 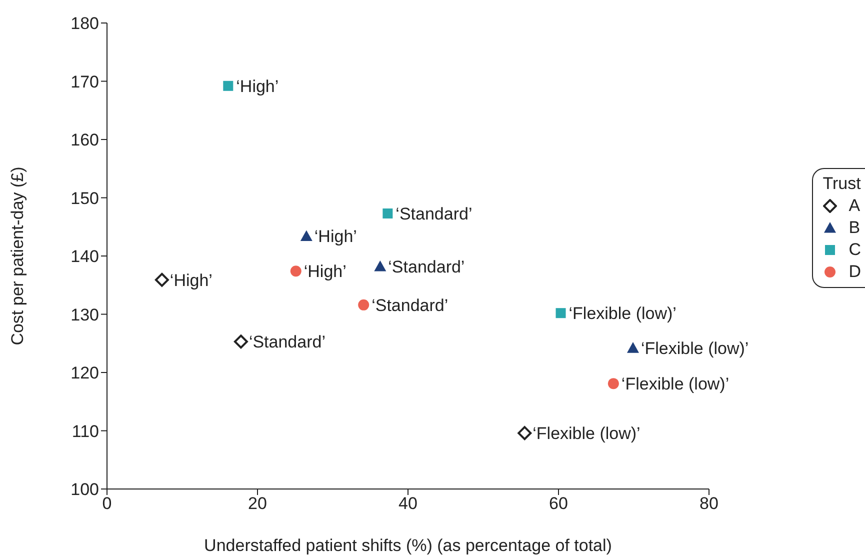 I want to click on legend-label: D, so click(x=854, y=272).